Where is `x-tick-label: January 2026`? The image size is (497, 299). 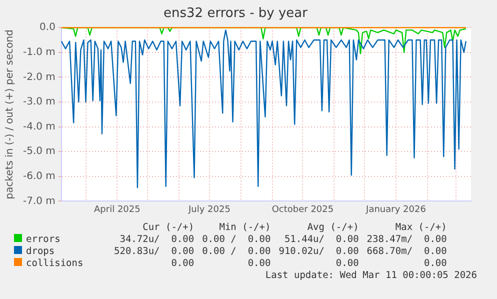
x-tick-label: January 2026 is located at coordinates (395, 209).